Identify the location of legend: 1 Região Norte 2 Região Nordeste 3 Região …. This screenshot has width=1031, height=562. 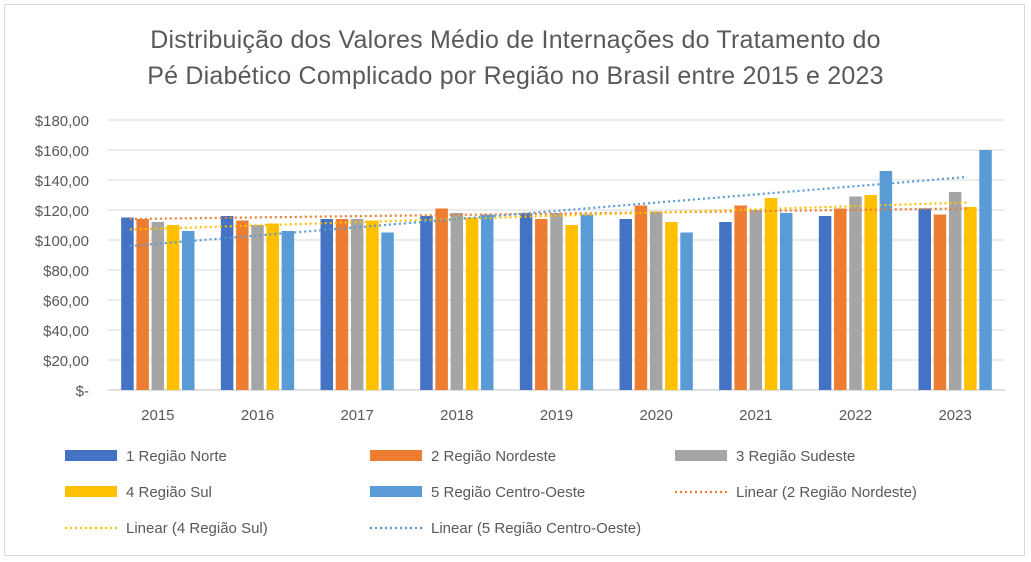
(491, 492).